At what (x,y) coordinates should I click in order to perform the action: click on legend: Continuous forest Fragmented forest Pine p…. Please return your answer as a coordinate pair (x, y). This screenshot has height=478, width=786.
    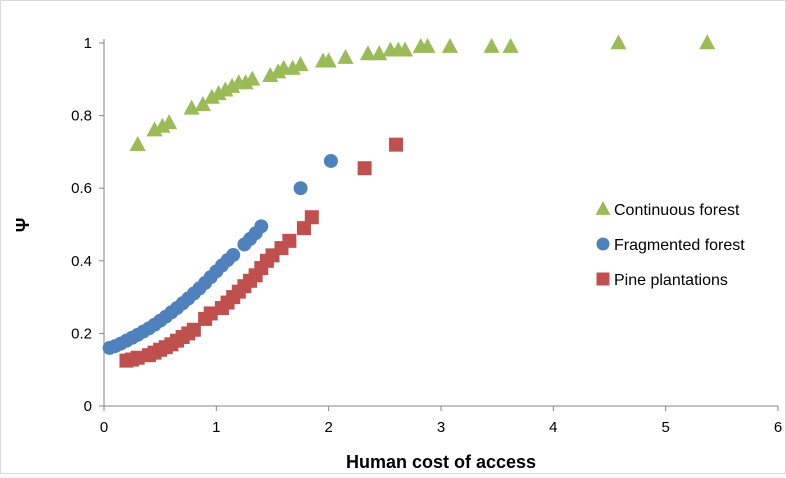
    Looking at the image, I should click on (670, 244).